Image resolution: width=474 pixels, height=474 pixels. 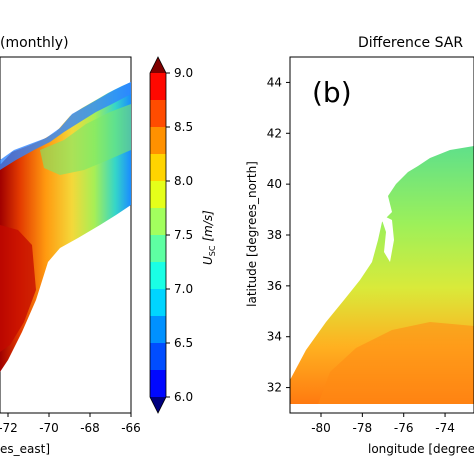 What do you see at coordinates (274, 82) in the screenshot?
I see `right-ytick-label: 44` at bounding box center [274, 82].